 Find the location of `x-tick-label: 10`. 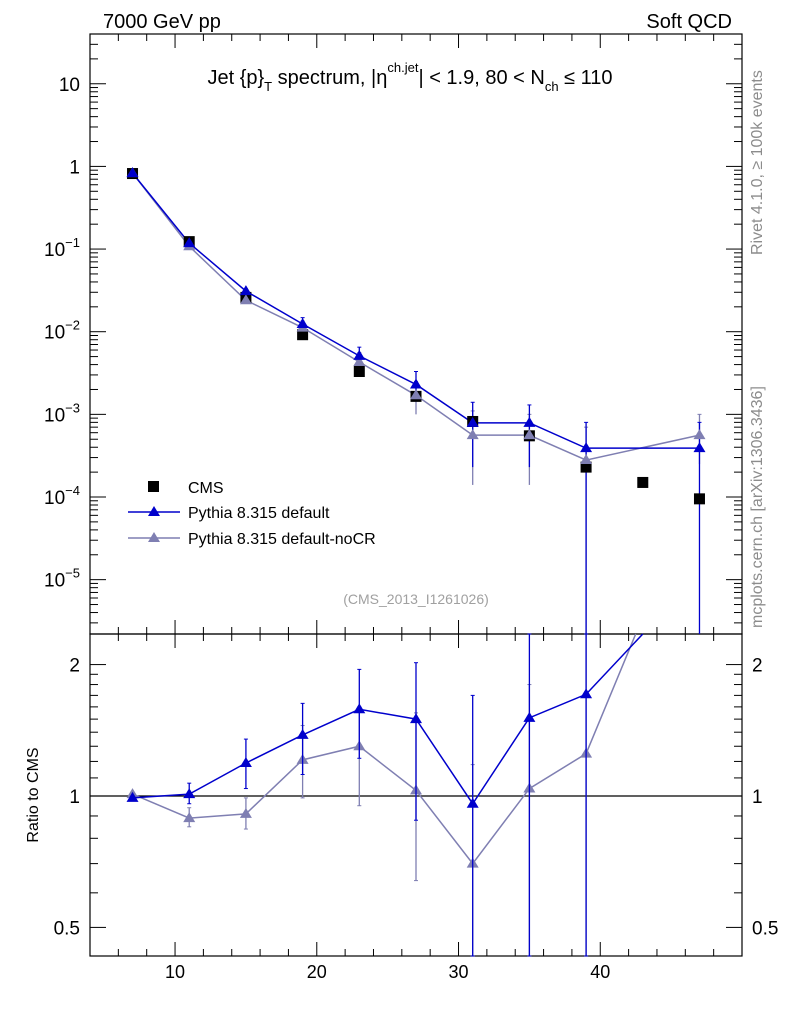

x-tick-label: 10 is located at coordinates (175, 972).